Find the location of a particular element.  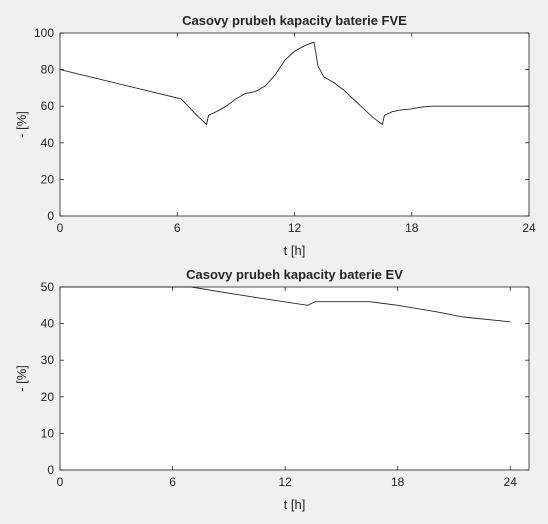

chart-fve-ylabel: - [%] is located at coordinates (21, 124).